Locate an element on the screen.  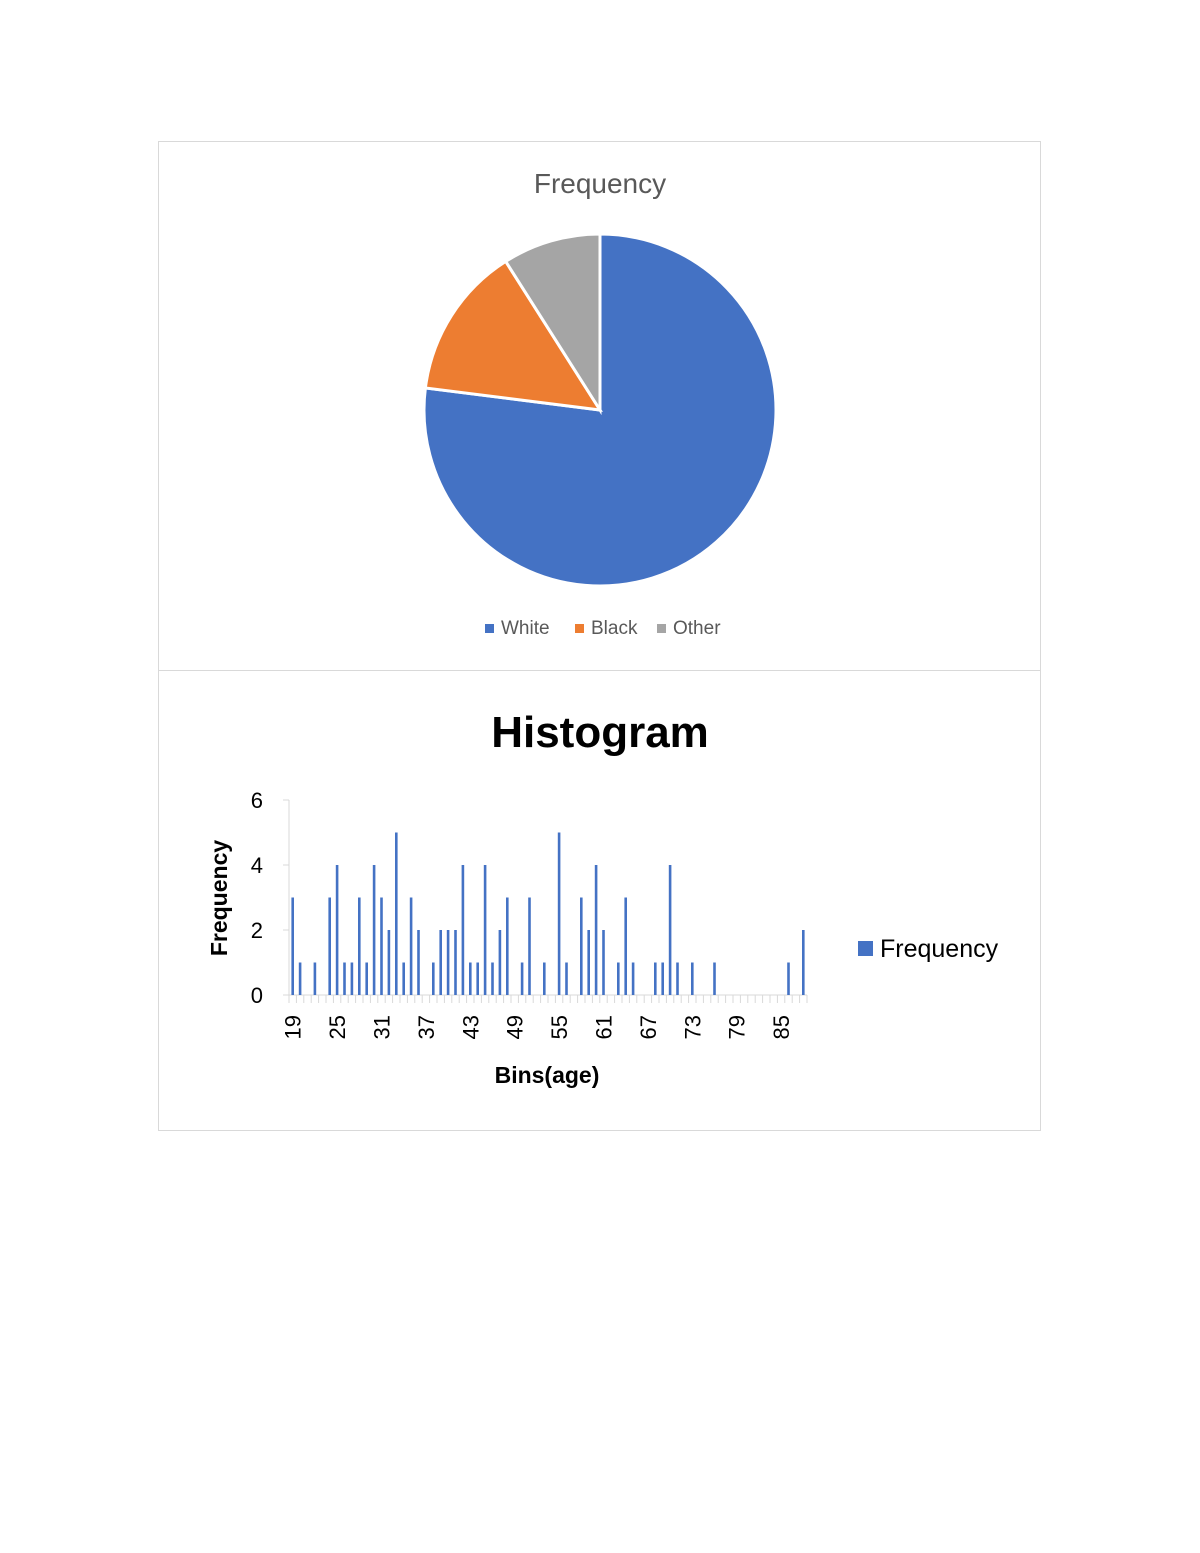
y-tick-label: 6 is located at coordinates (257, 800).